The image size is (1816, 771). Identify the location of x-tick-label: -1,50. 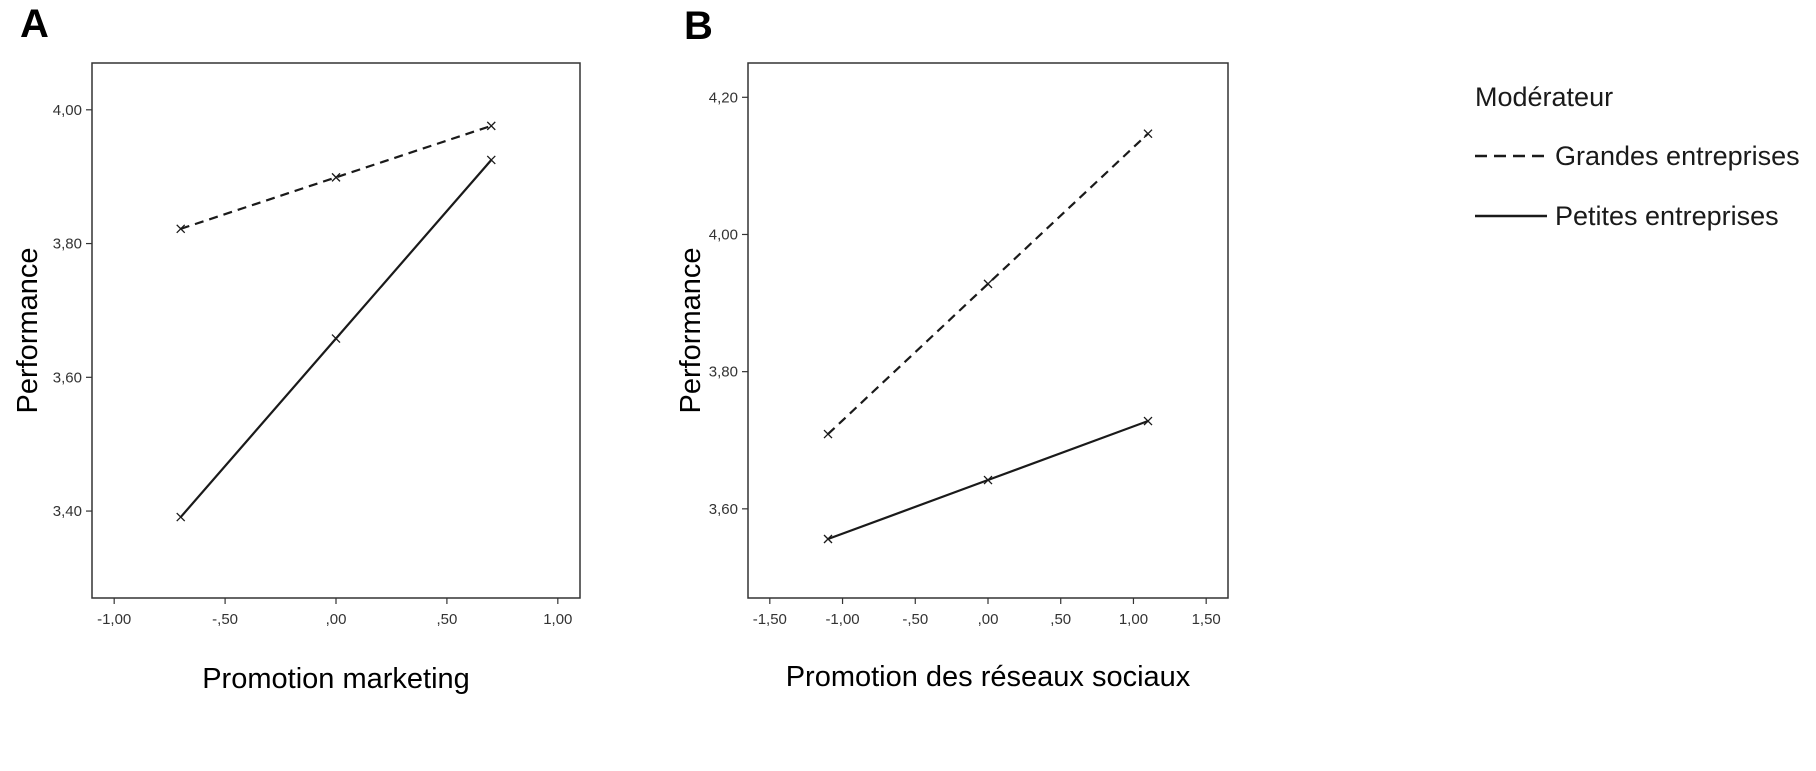
(770, 619).